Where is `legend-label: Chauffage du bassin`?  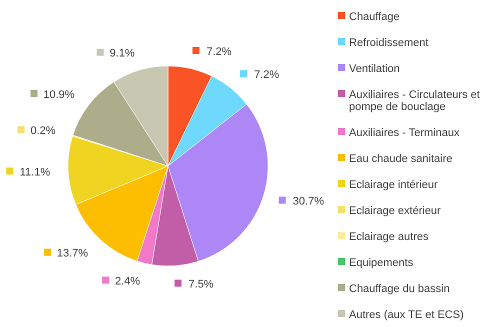
legend-label: Chauffage du bassin is located at coordinates (399, 288).